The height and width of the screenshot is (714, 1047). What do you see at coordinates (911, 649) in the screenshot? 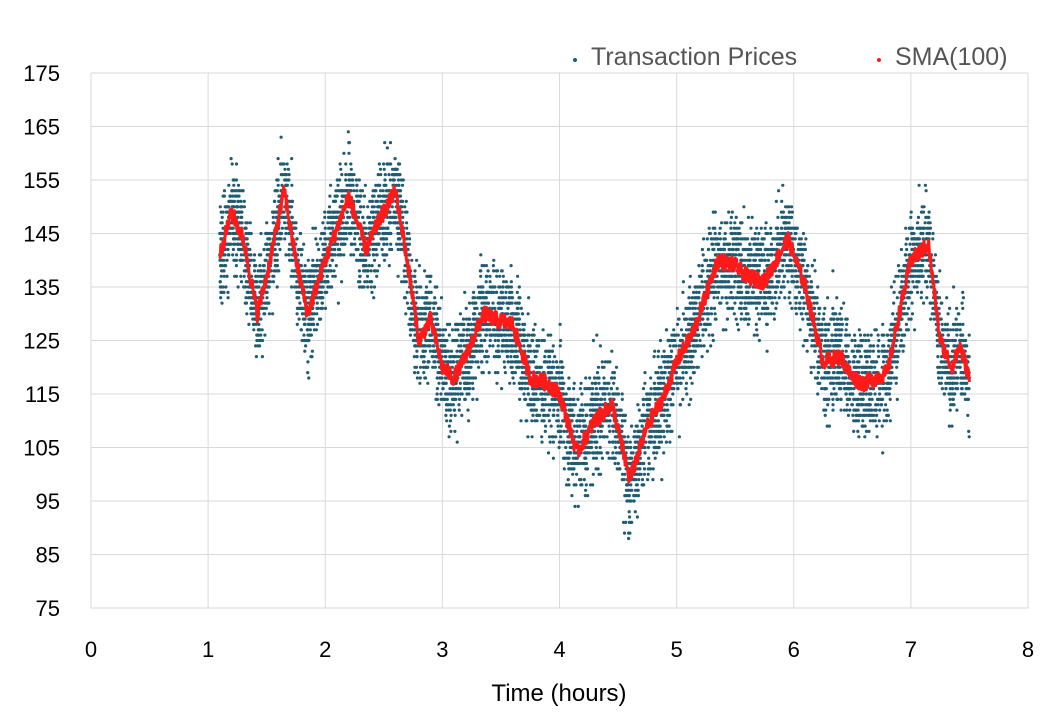
I see `x-tick-label: 7` at bounding box center [911, 649].